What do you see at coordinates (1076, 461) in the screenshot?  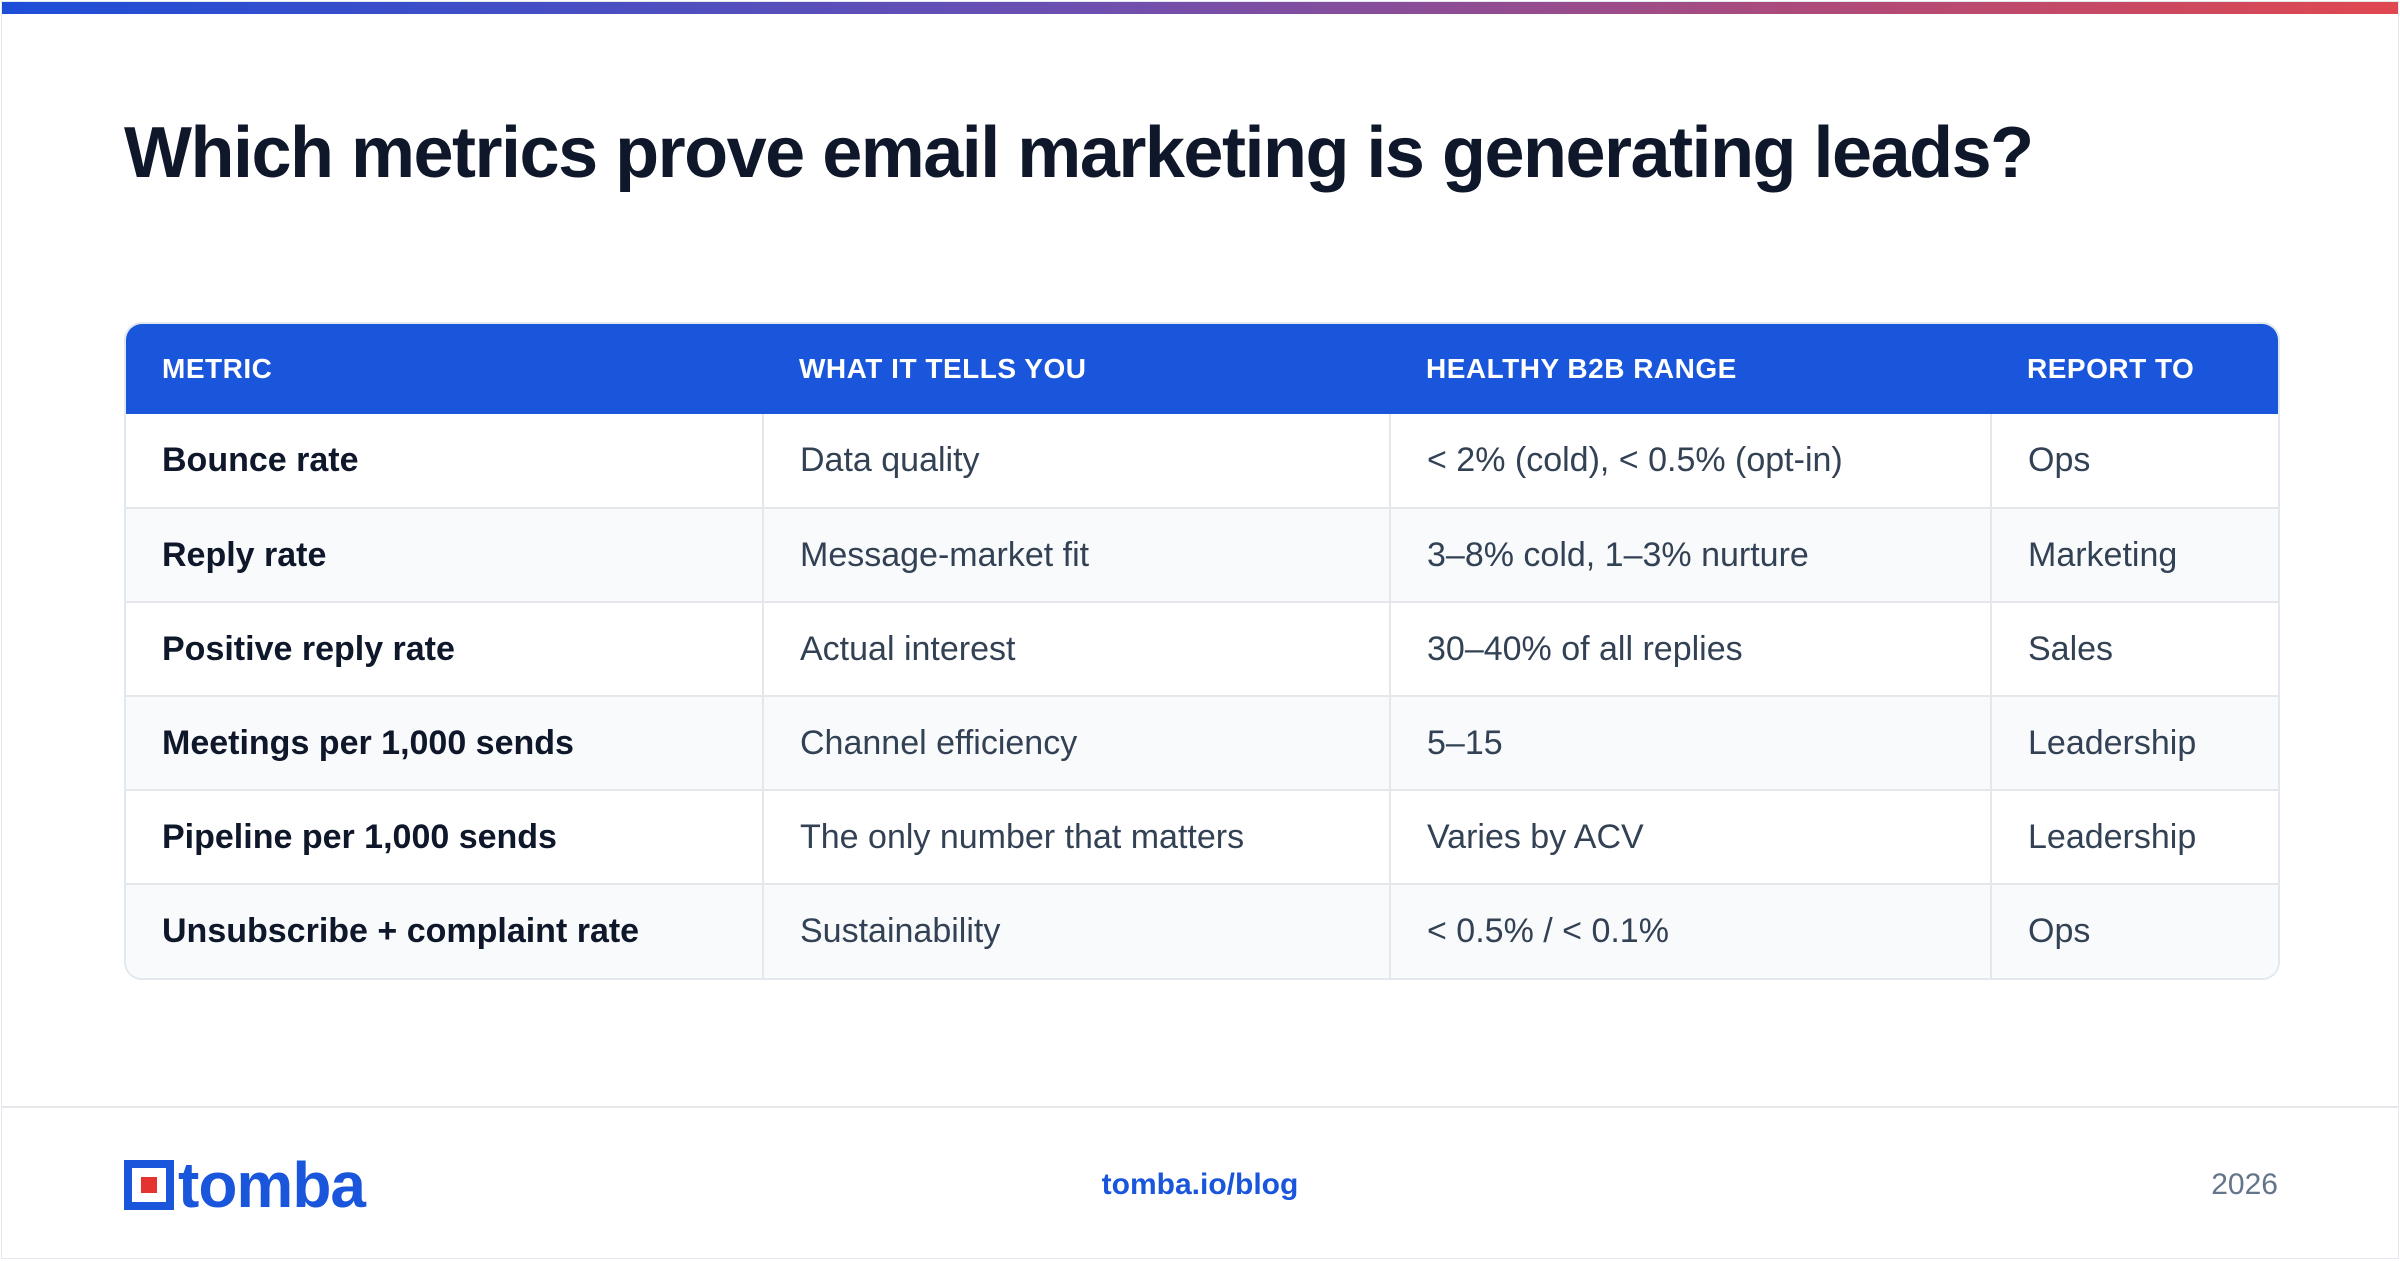 I see `cell-meaning: Data quality` at bounding box center [1076, 461].